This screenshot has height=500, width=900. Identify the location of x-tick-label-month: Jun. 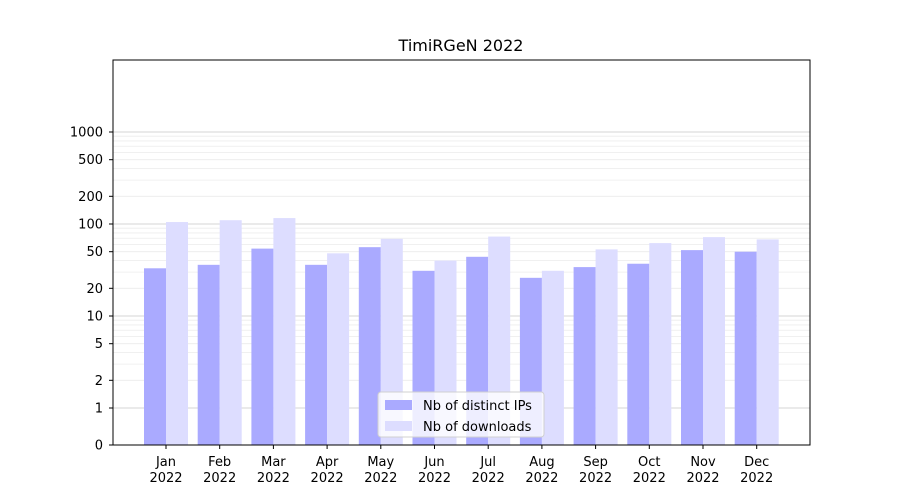
(433, 462).